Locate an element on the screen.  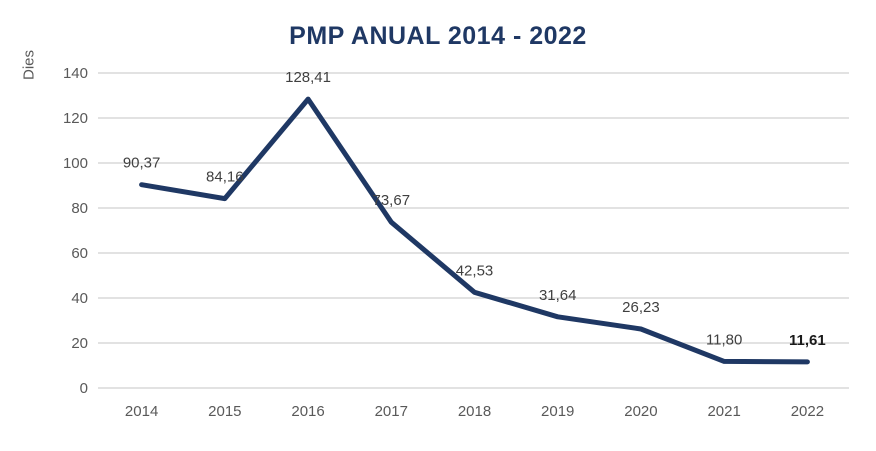
x-tick-label: 2019 is located at coordinates (557, 411).